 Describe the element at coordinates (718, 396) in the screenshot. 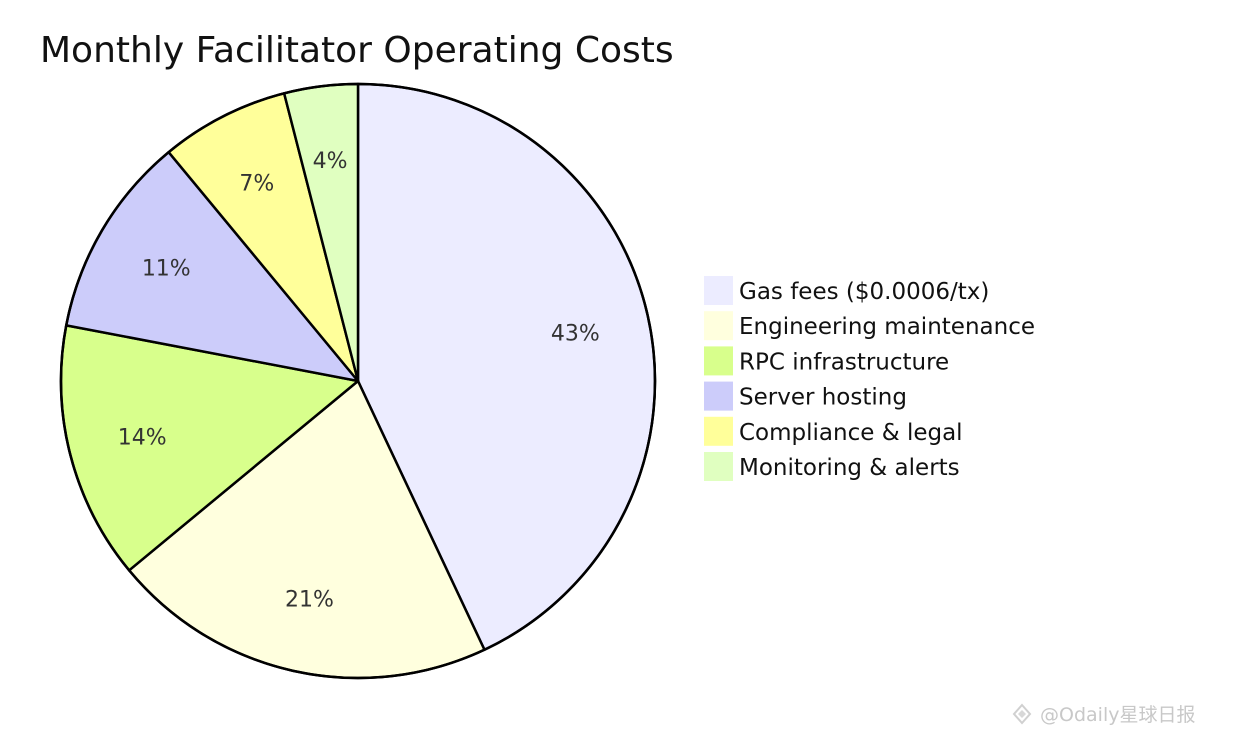

I see `legend-swatch-server-hosting` at that location.